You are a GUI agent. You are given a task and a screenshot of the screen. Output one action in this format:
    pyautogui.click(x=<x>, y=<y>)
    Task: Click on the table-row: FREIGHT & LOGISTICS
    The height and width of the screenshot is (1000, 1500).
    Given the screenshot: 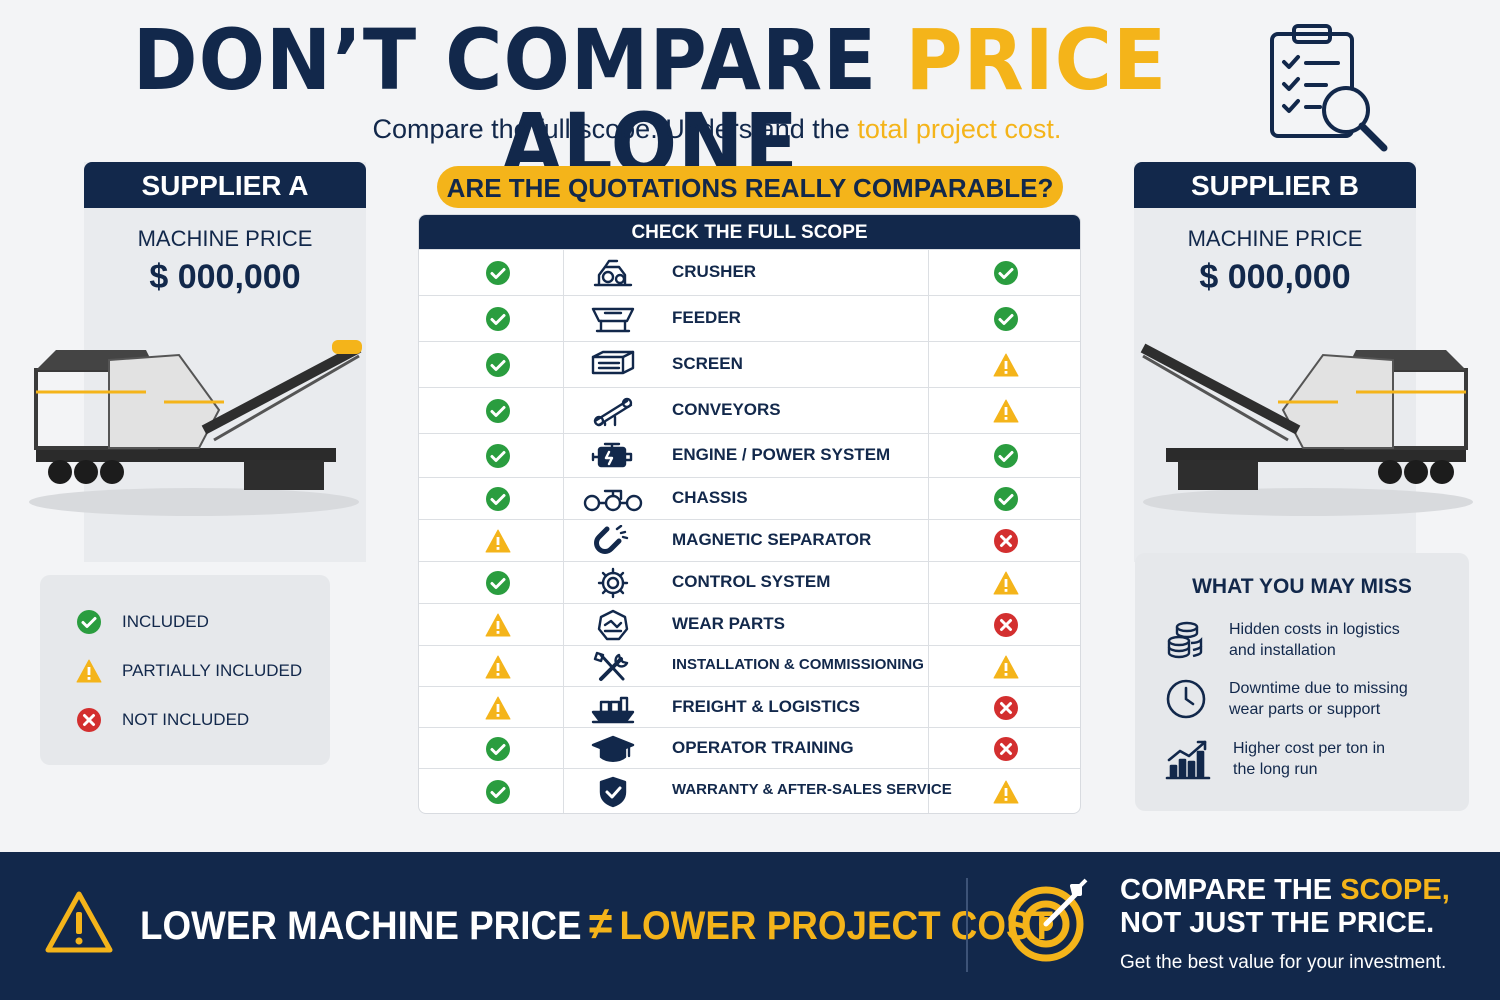 What is the action you would take?
    pyautogui.click(x=749, y=707)
    